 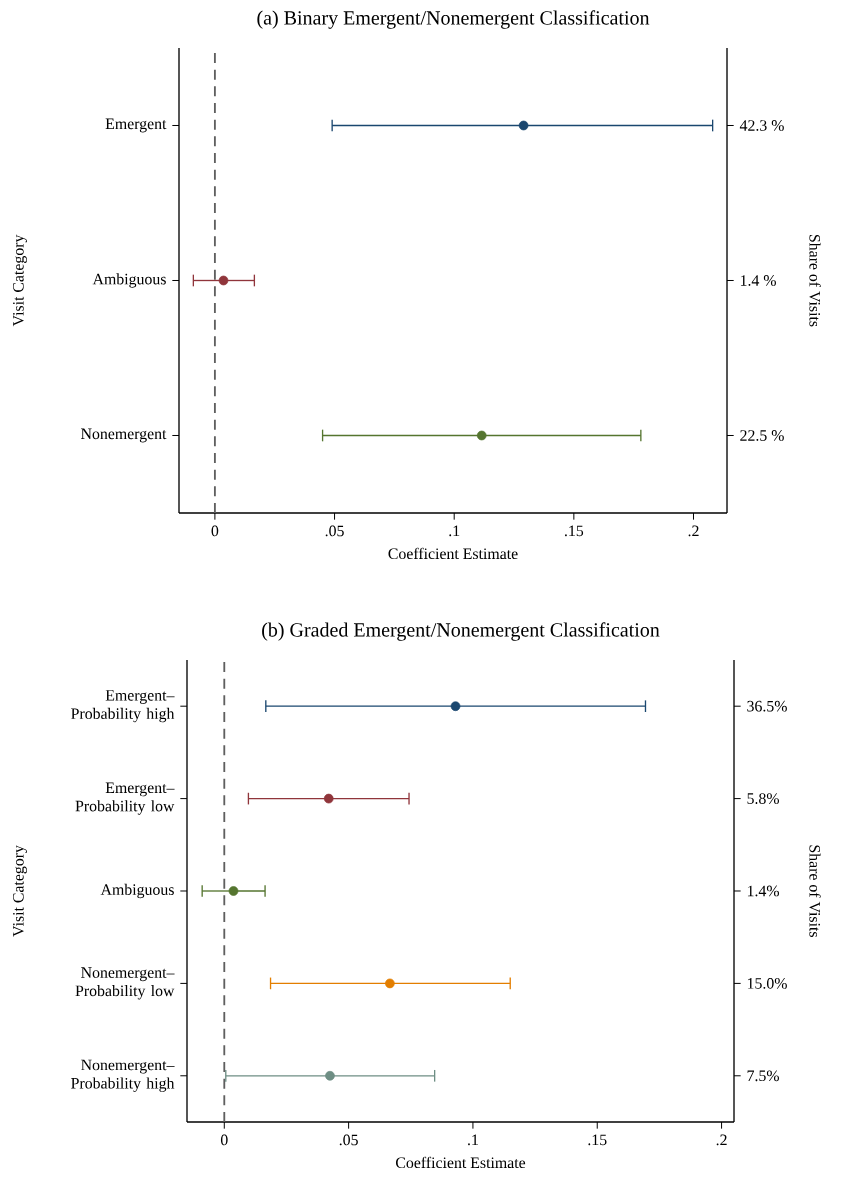 What do you see at coordinates (453, 19) in the screenshot?
I see `chart-title: (a) Binary Emergent/Nonemergent Classification` at bounding box center [453, 19].